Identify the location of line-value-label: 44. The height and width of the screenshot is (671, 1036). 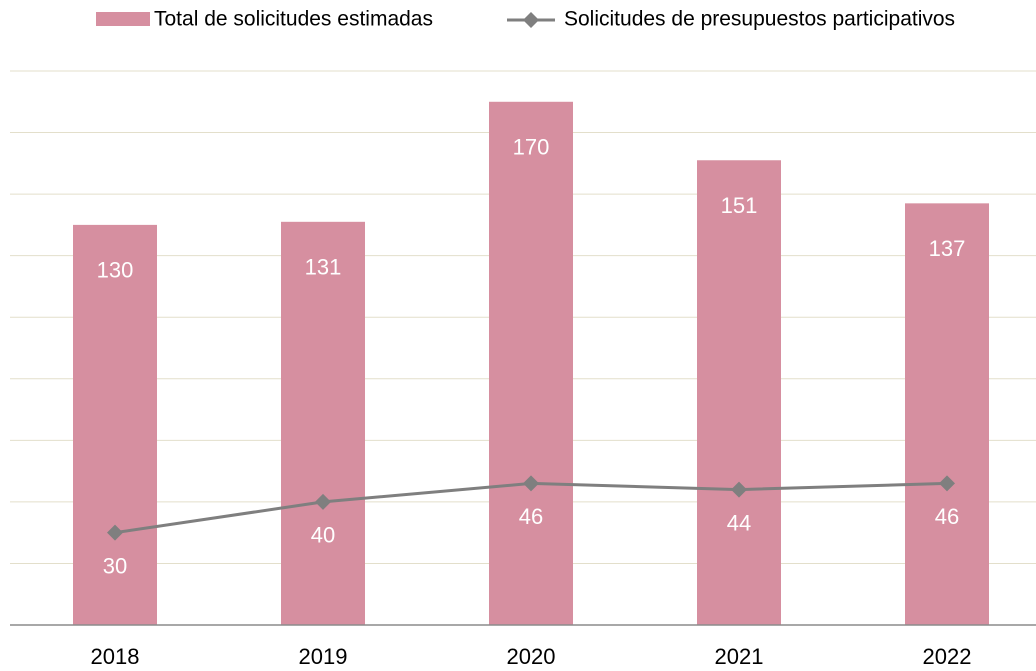
(739, 522).